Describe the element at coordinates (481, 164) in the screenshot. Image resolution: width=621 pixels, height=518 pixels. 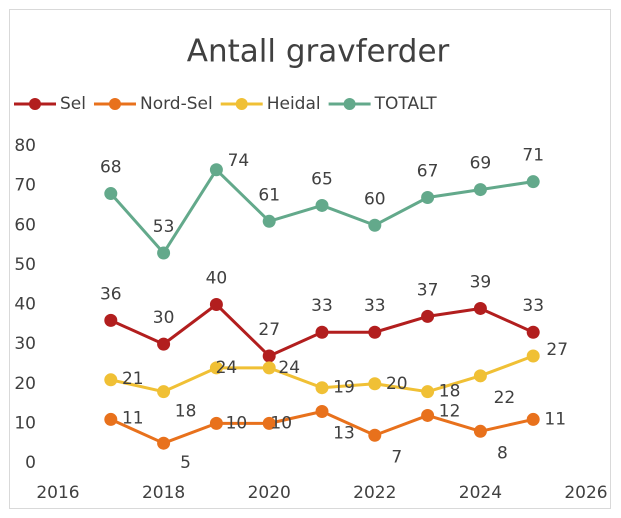
I see `data-label: 69` at that location.